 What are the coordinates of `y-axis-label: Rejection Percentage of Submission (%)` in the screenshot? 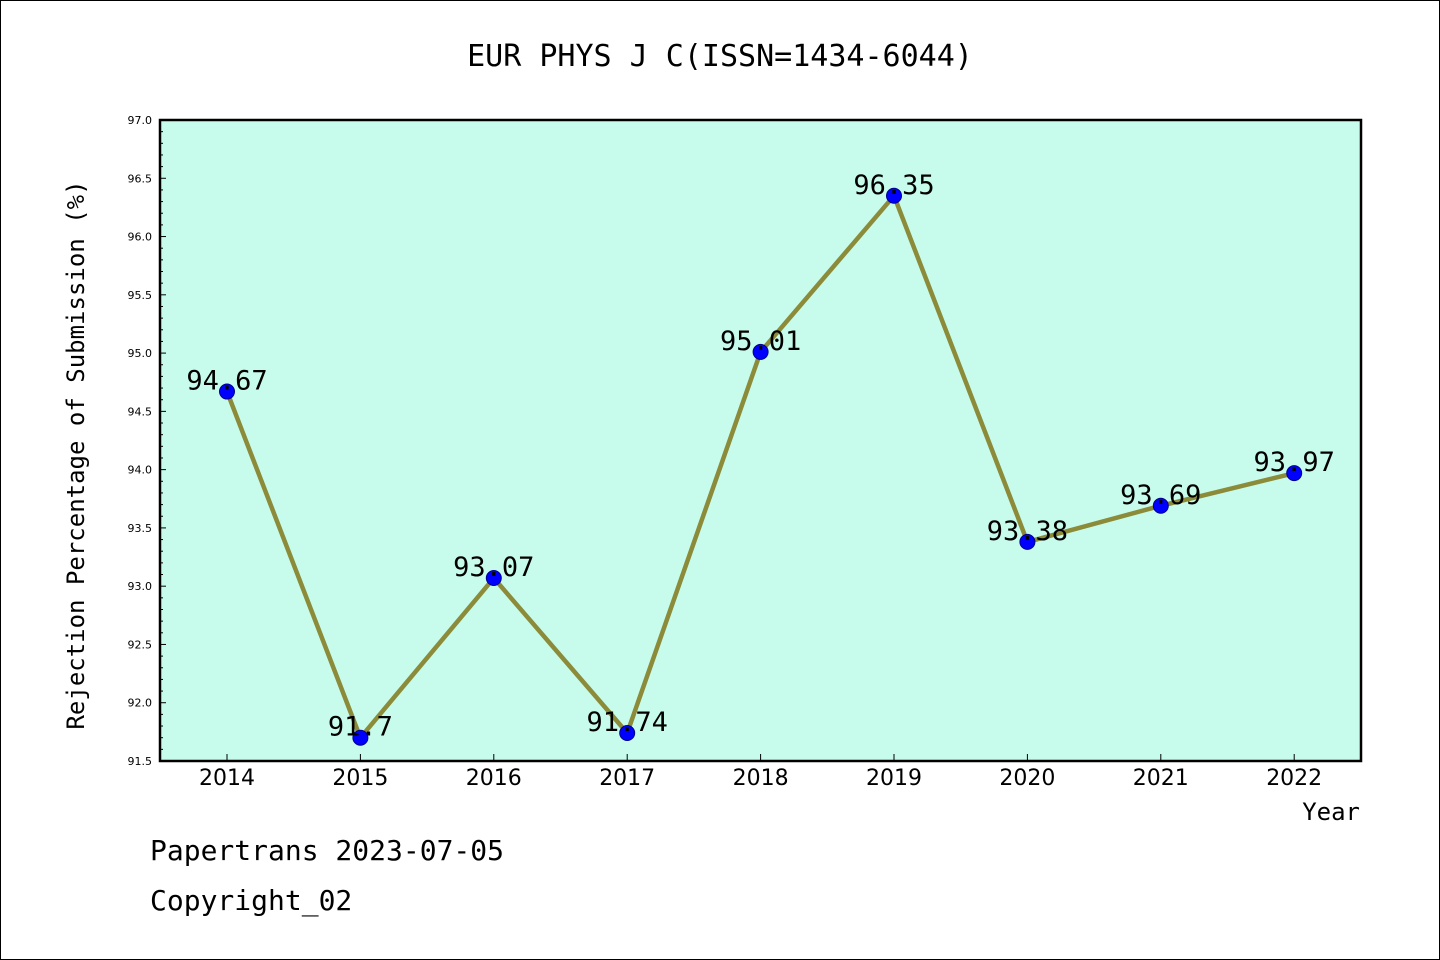 It's located at (76, 454).